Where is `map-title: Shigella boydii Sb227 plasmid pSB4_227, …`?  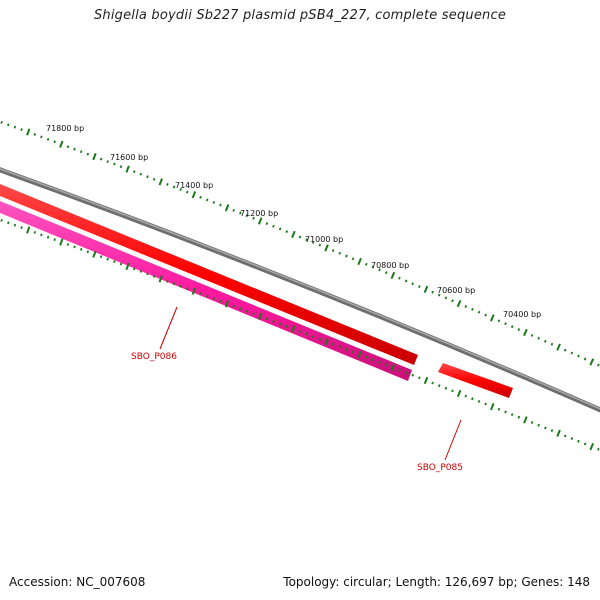 map-title: Shigella boydii Sb227 plasmid pSB4_227, … is located at coordinates (300, 15).